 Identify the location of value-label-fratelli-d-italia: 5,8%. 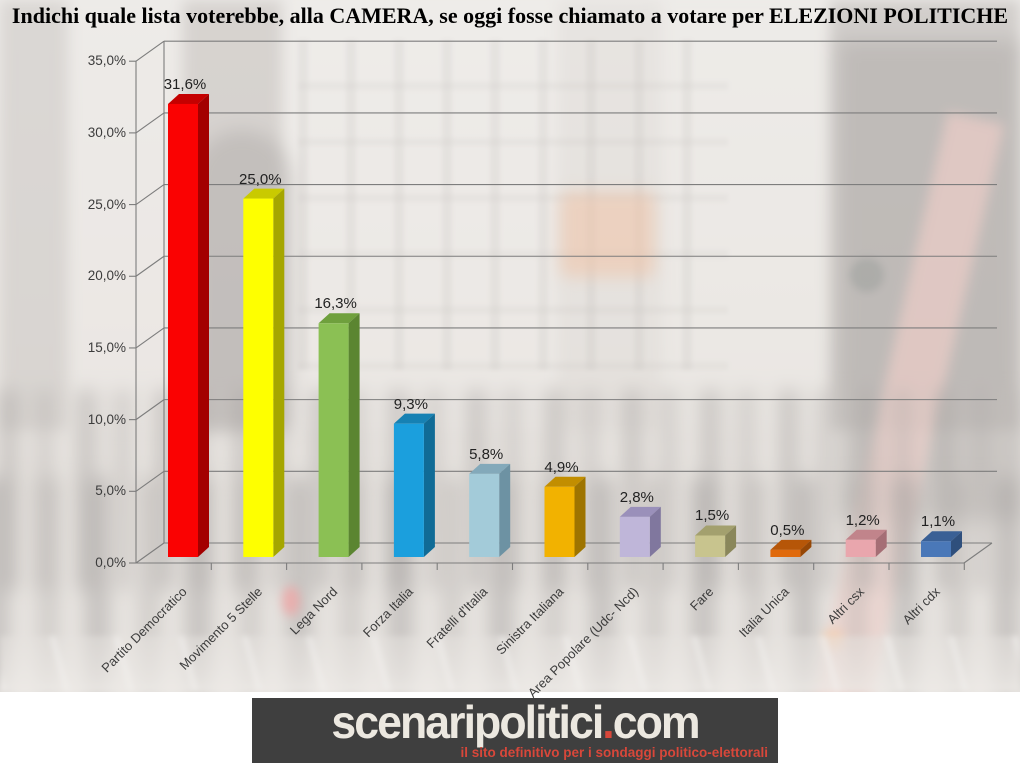
(486, 454).